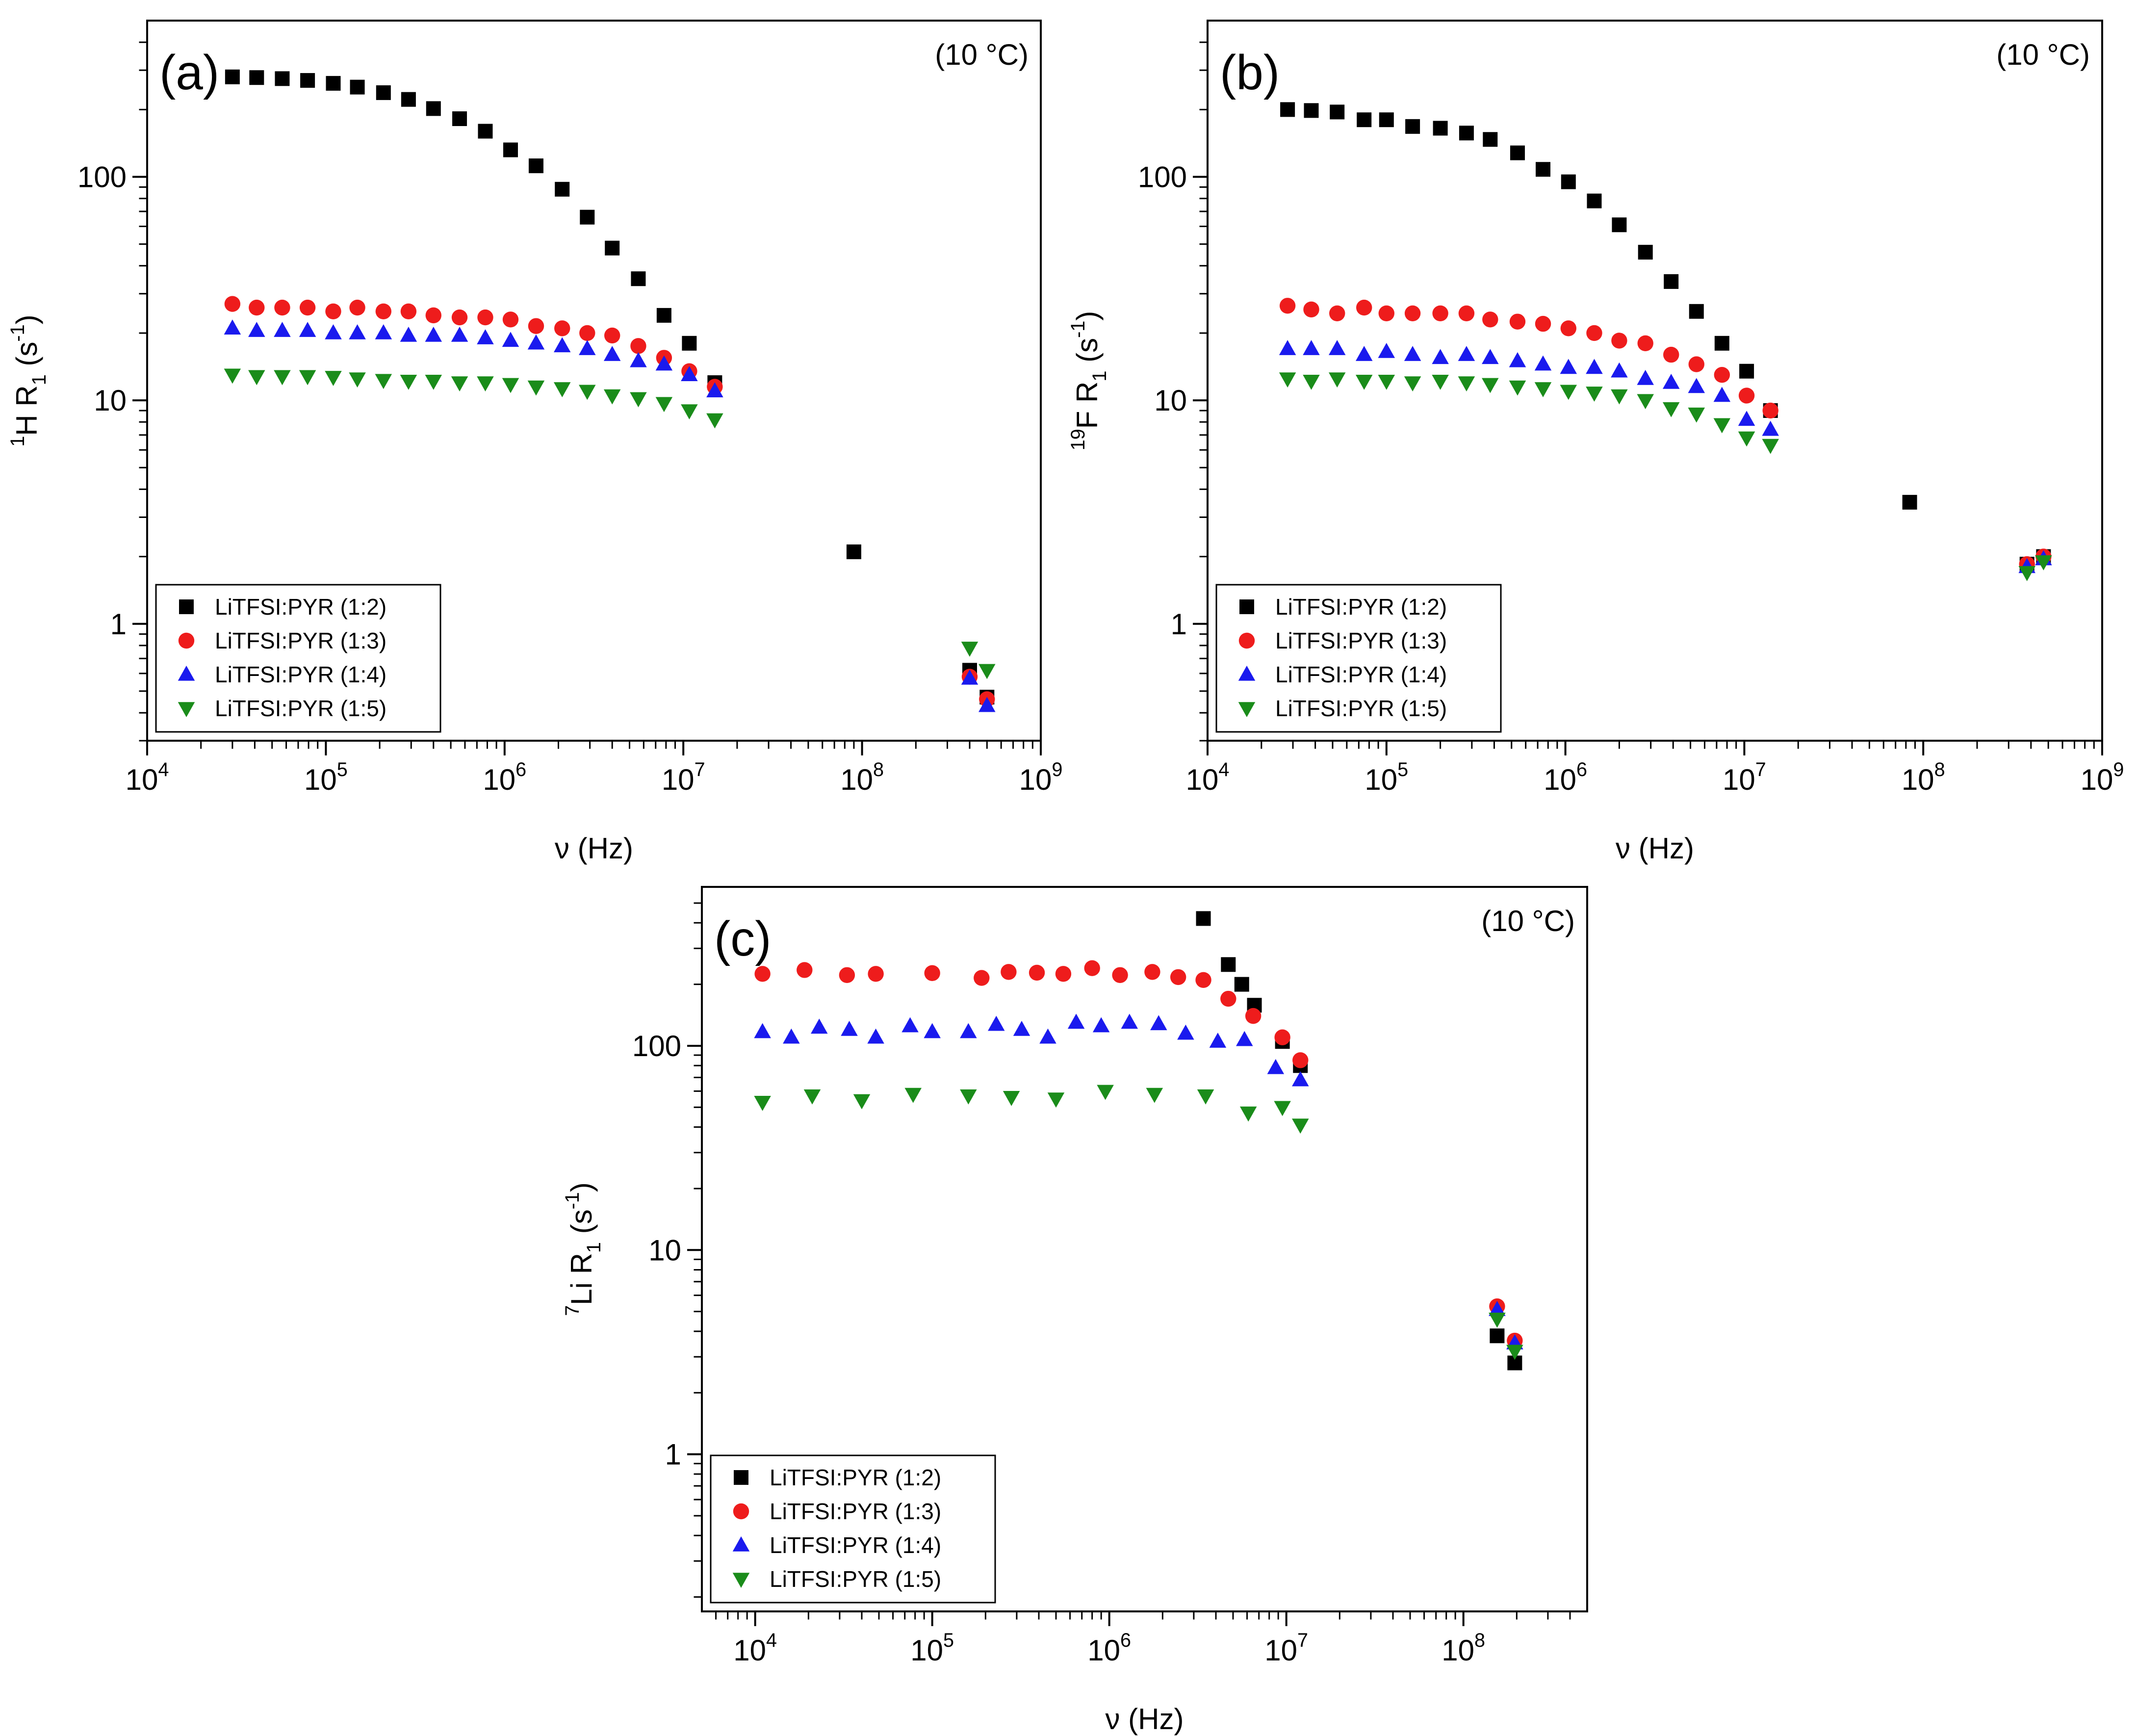  Describe the element at coordinates (683, 777) in the screenshot. I see `x-tick-label: 10⁷` at that location.